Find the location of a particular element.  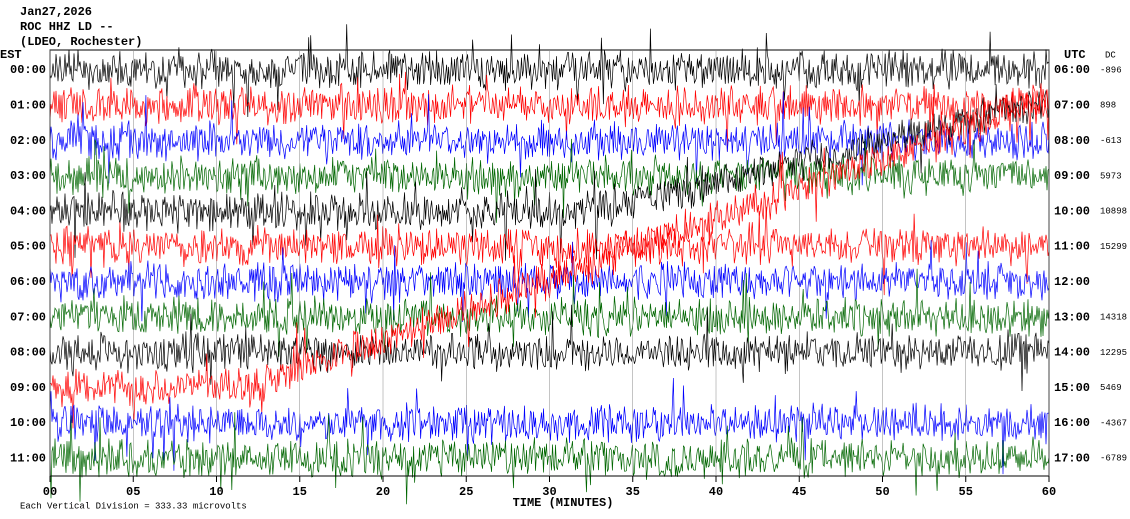

dc-value: 14318 is located at coordinates (1113, 317).